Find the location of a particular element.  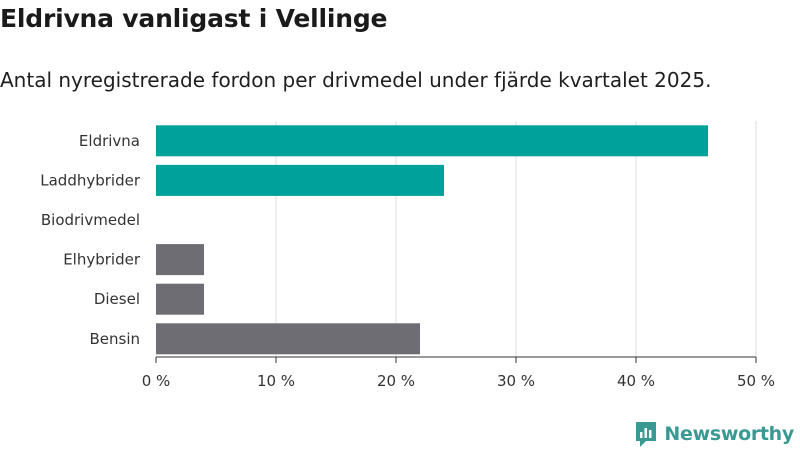

bar-eldrivna is located at coordinates (432, 141).